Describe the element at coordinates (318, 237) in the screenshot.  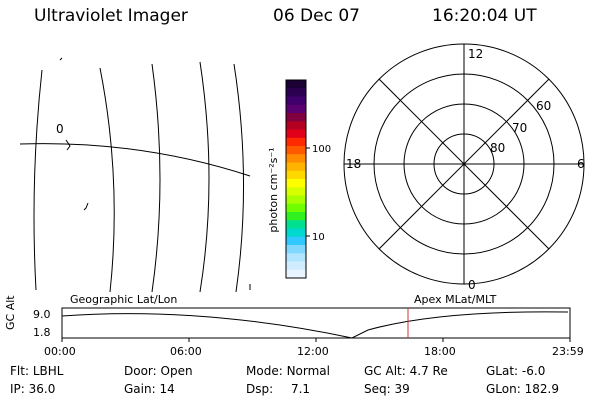
I see `colorbar-tick-label: 10` at that location.